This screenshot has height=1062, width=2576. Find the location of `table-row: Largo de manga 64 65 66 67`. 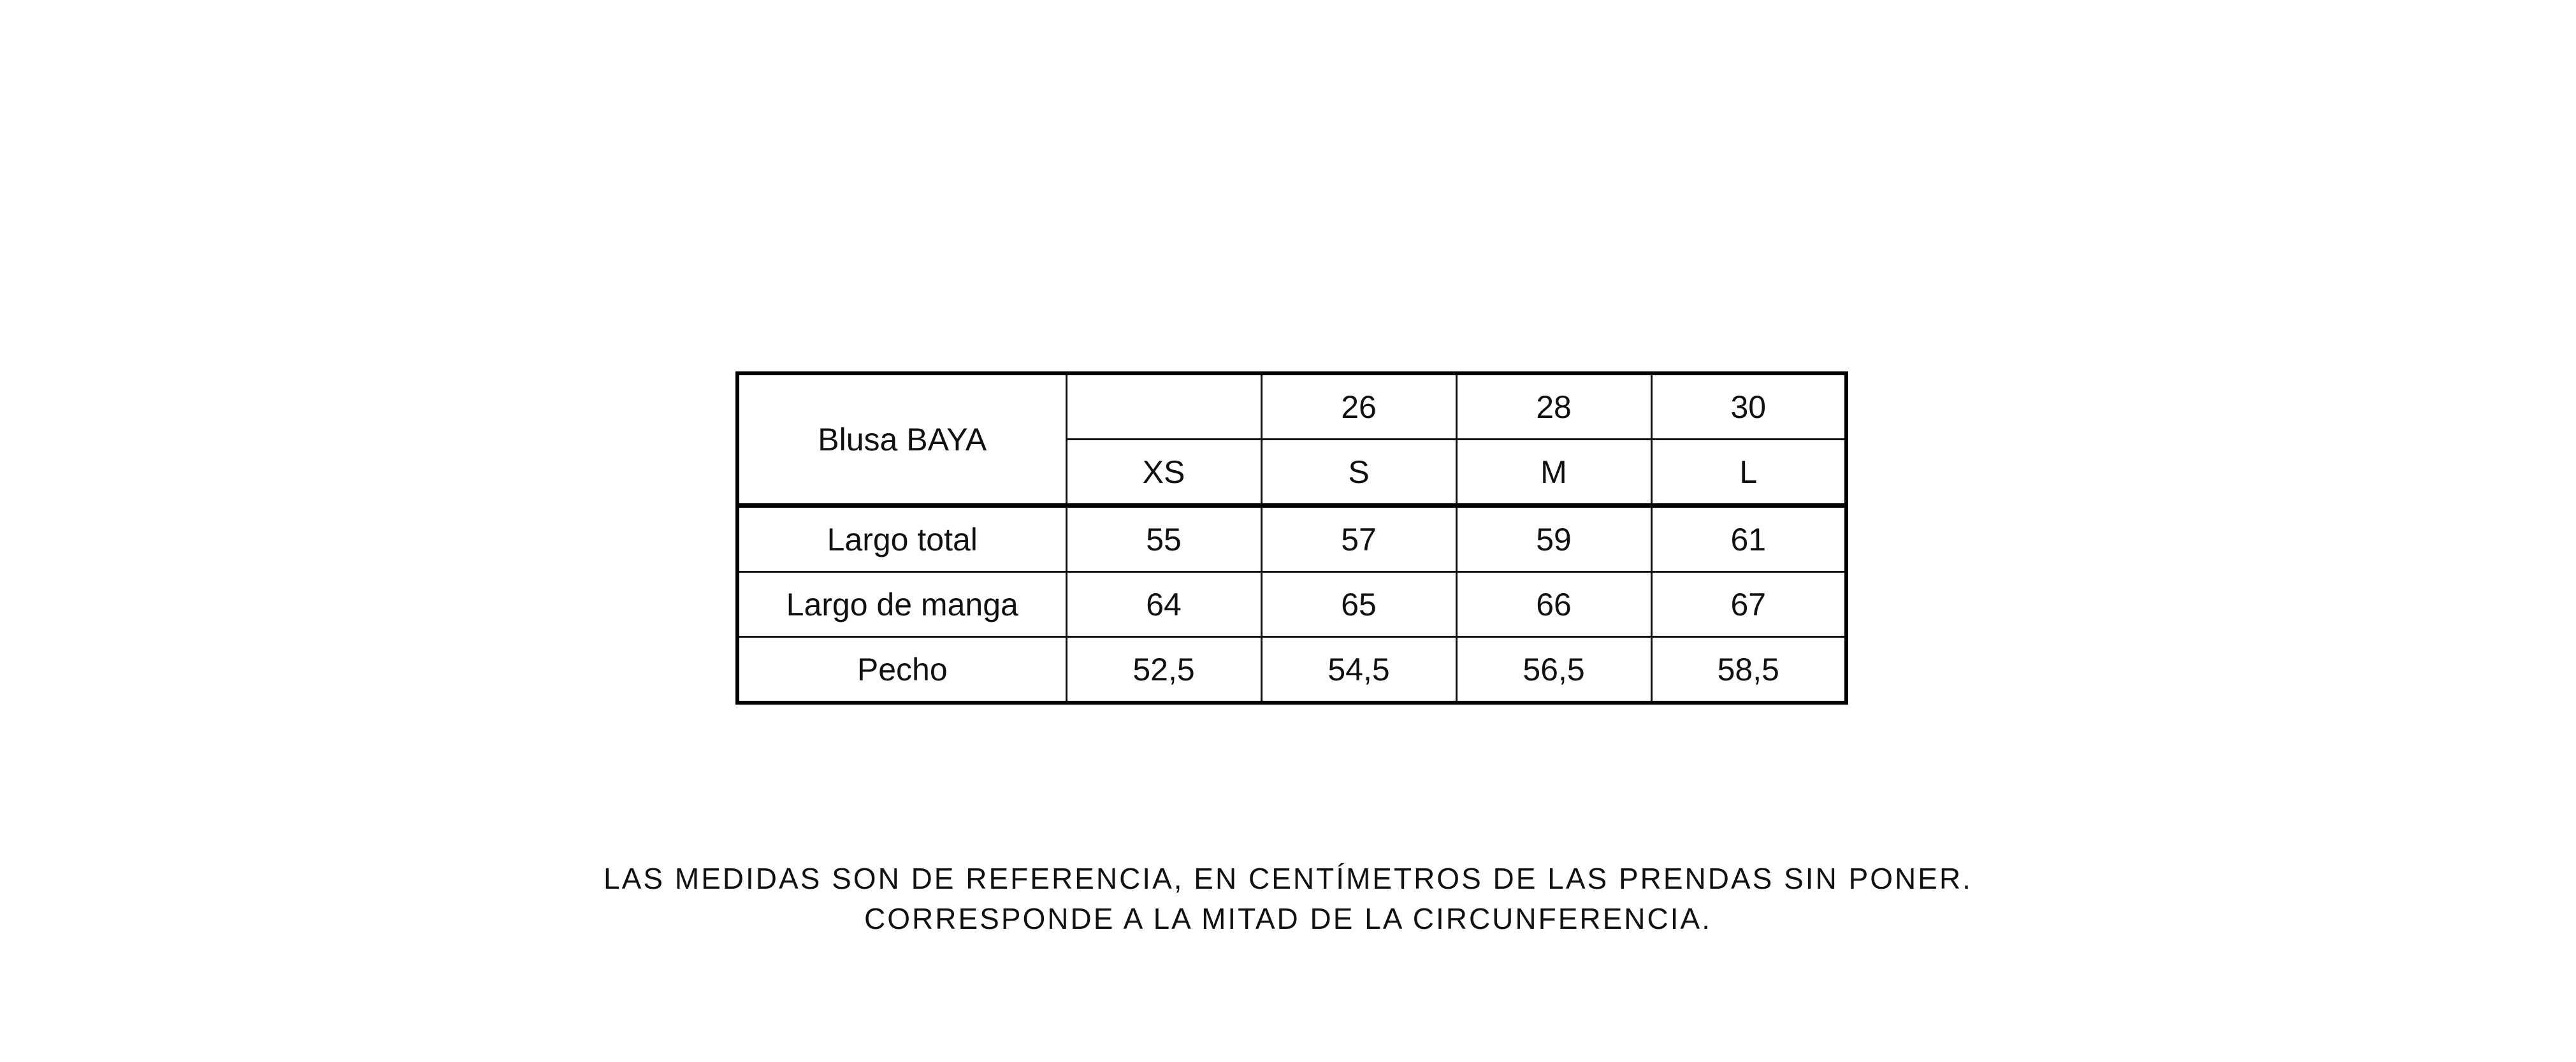

table-row: Largo de manga 64 65 66 67 is located at coordinates (1292, 604).